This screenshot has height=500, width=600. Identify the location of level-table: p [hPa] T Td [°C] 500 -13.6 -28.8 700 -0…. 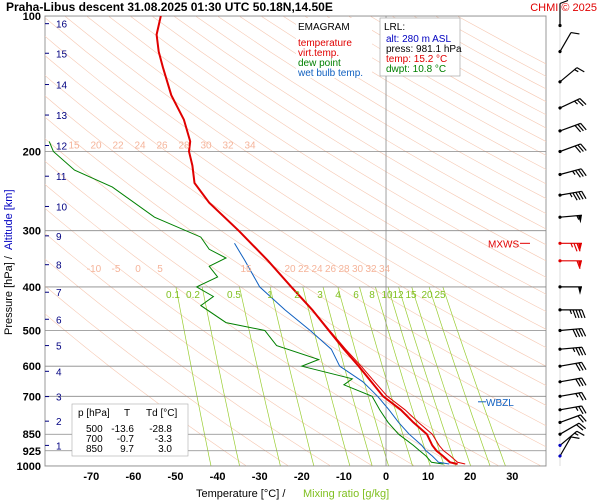
(130, 430).